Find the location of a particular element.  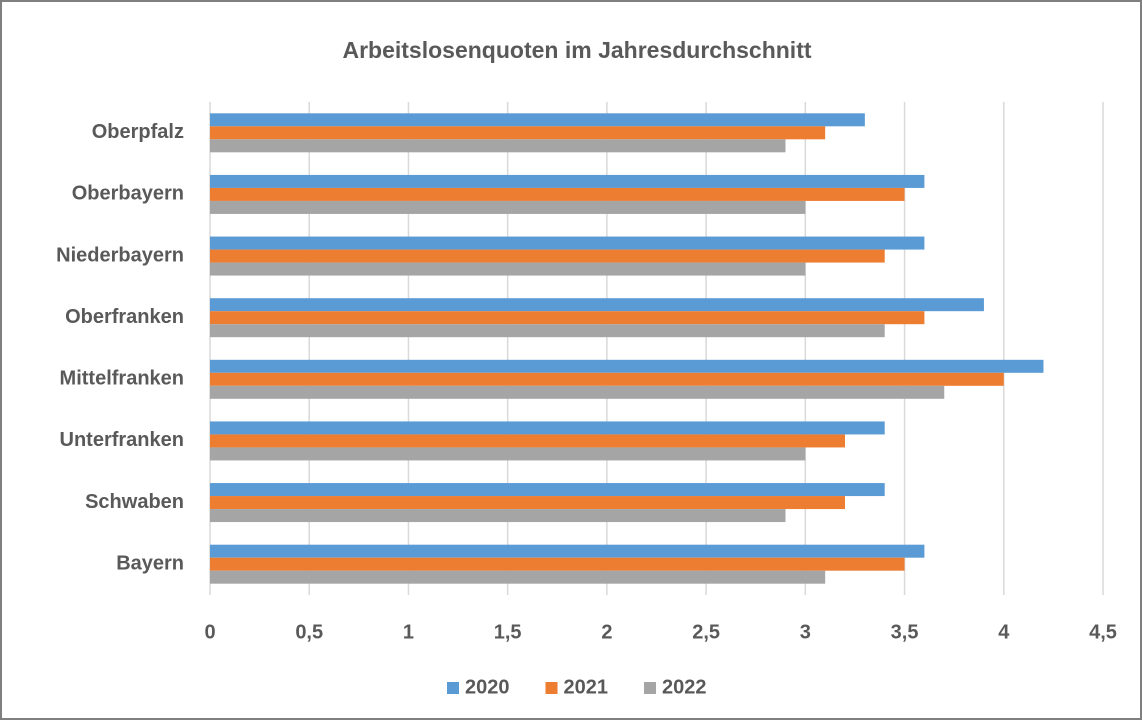

x-tick-label: 3,5 is located at coordinates (905, 632).